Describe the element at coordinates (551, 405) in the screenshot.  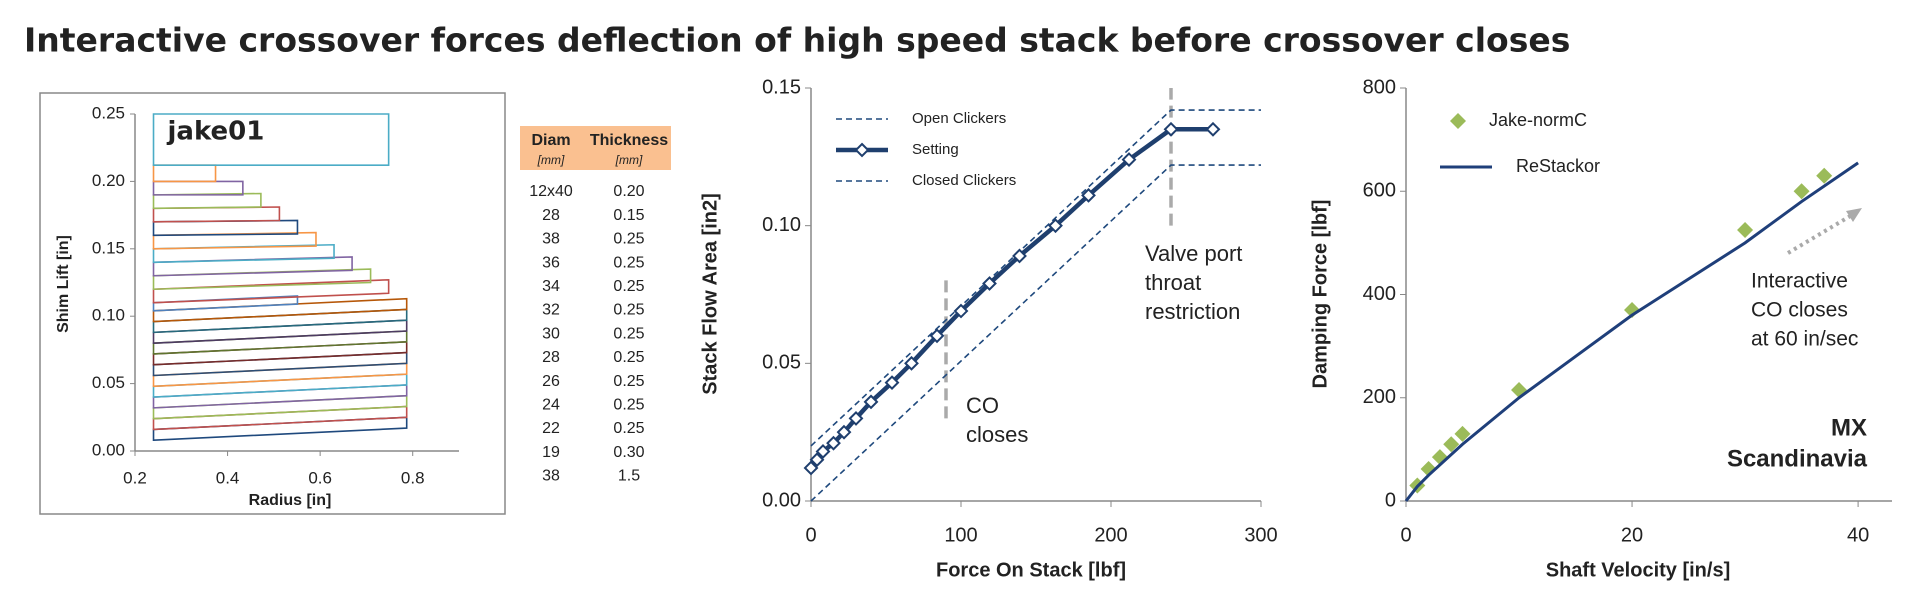
I see `table-cell: 24` at that location.